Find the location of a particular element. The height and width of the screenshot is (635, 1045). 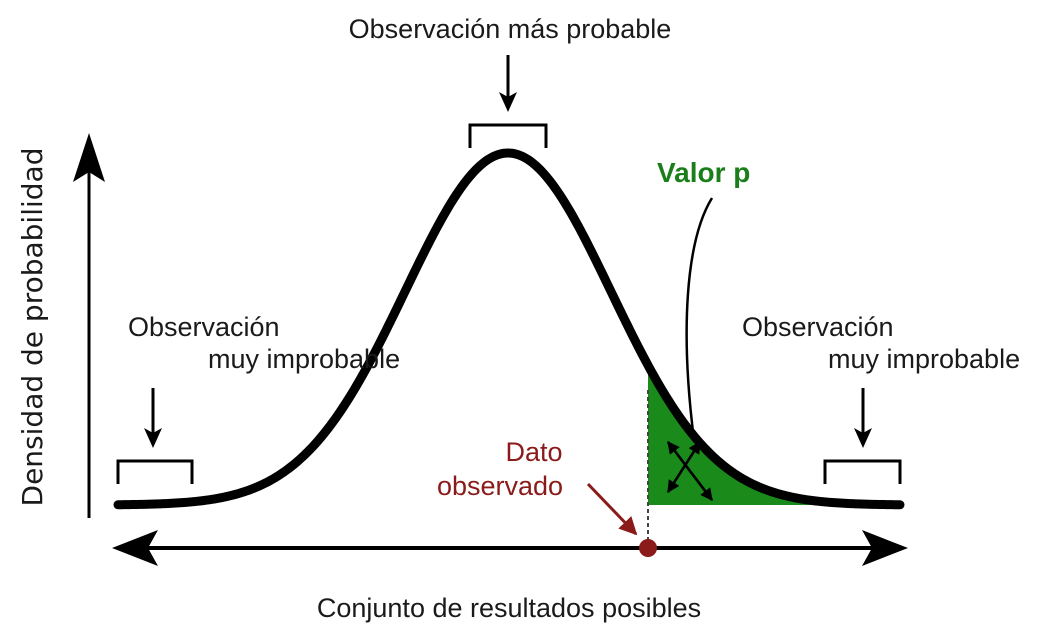

observed-data-label-line1: Dato is located at coordinates (533, 452).